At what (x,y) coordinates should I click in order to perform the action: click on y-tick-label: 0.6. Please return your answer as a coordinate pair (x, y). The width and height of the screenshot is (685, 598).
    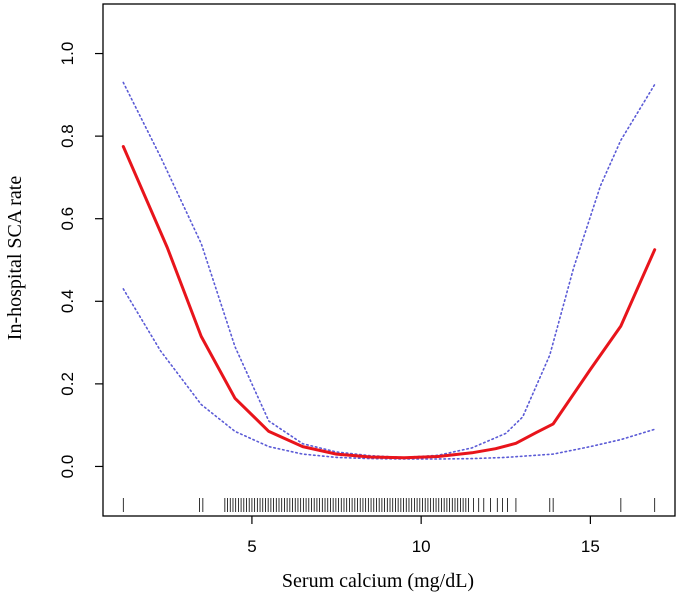
    Looking at the image, I should click on (67, 219).